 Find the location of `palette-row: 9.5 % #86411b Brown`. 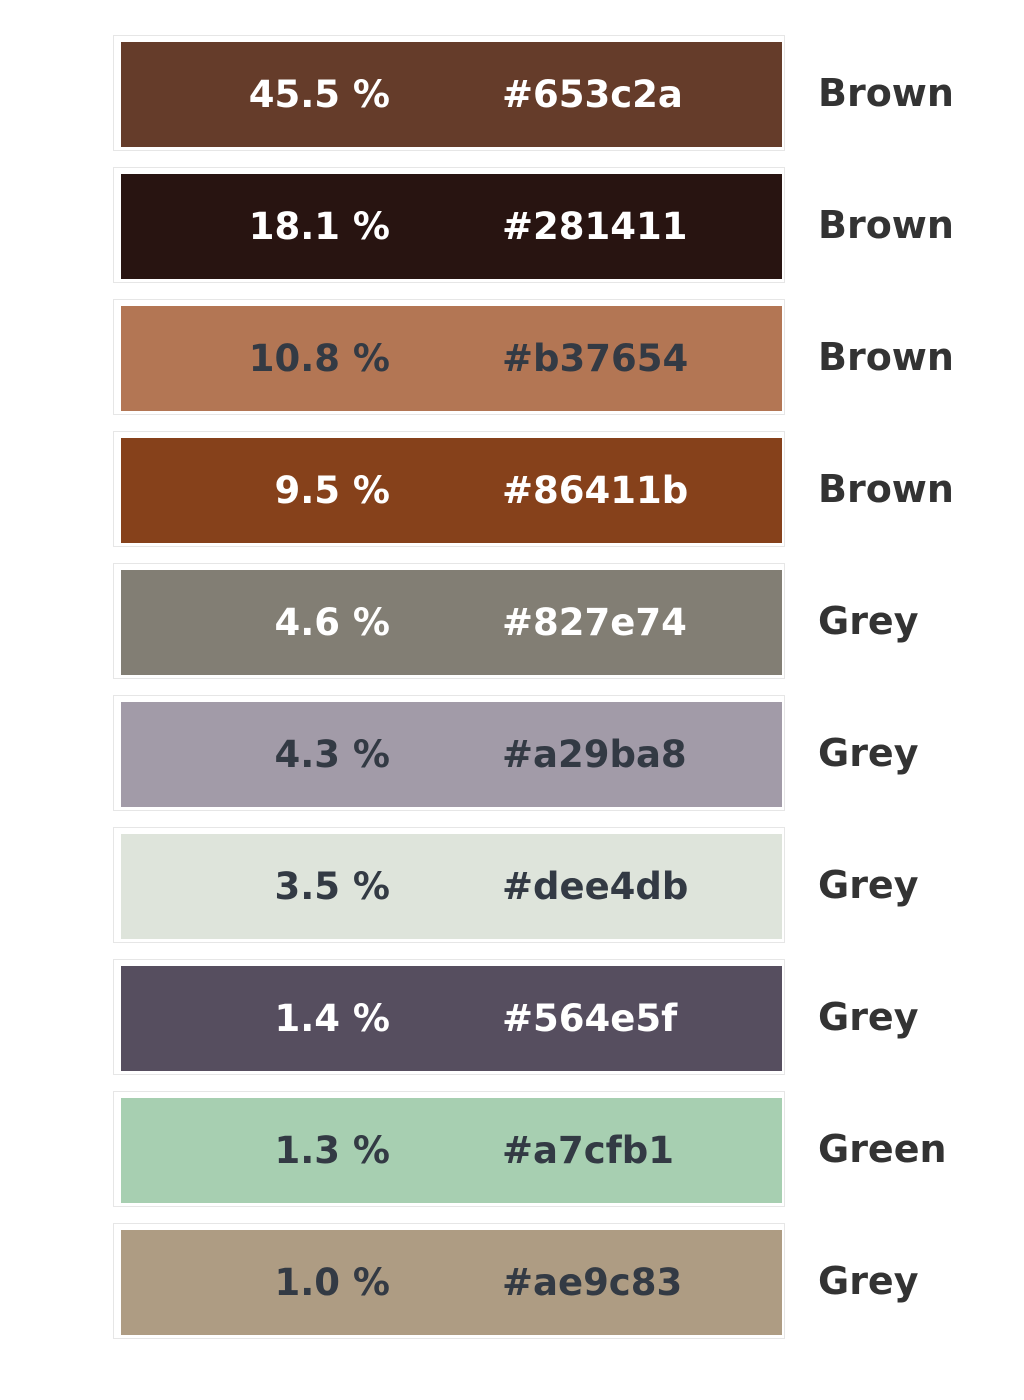

palette-row: 9.5 % #86411b Brown is located at coordinates (568, 490).